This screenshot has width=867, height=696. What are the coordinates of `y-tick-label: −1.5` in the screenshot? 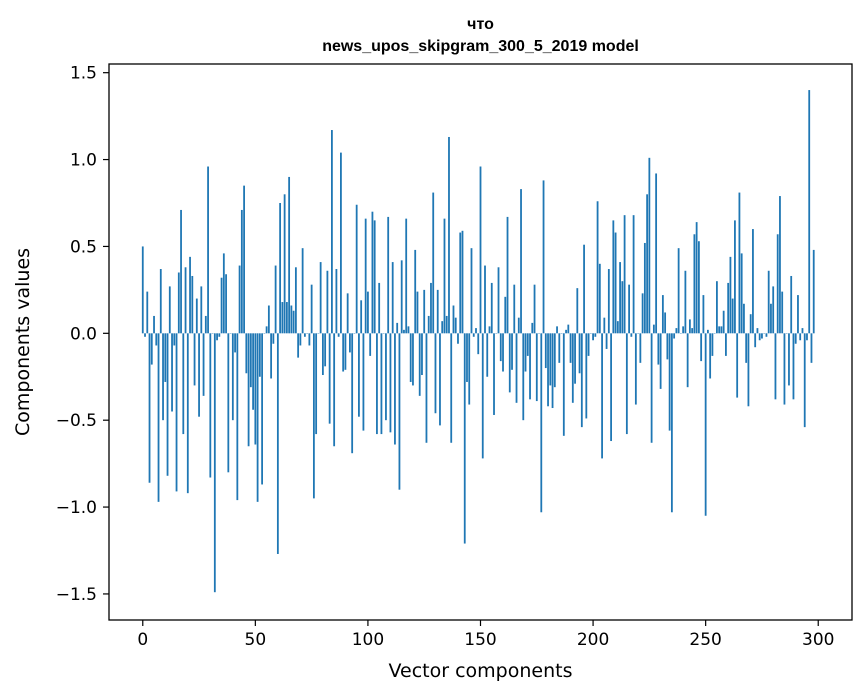 It's located at (76, 595).